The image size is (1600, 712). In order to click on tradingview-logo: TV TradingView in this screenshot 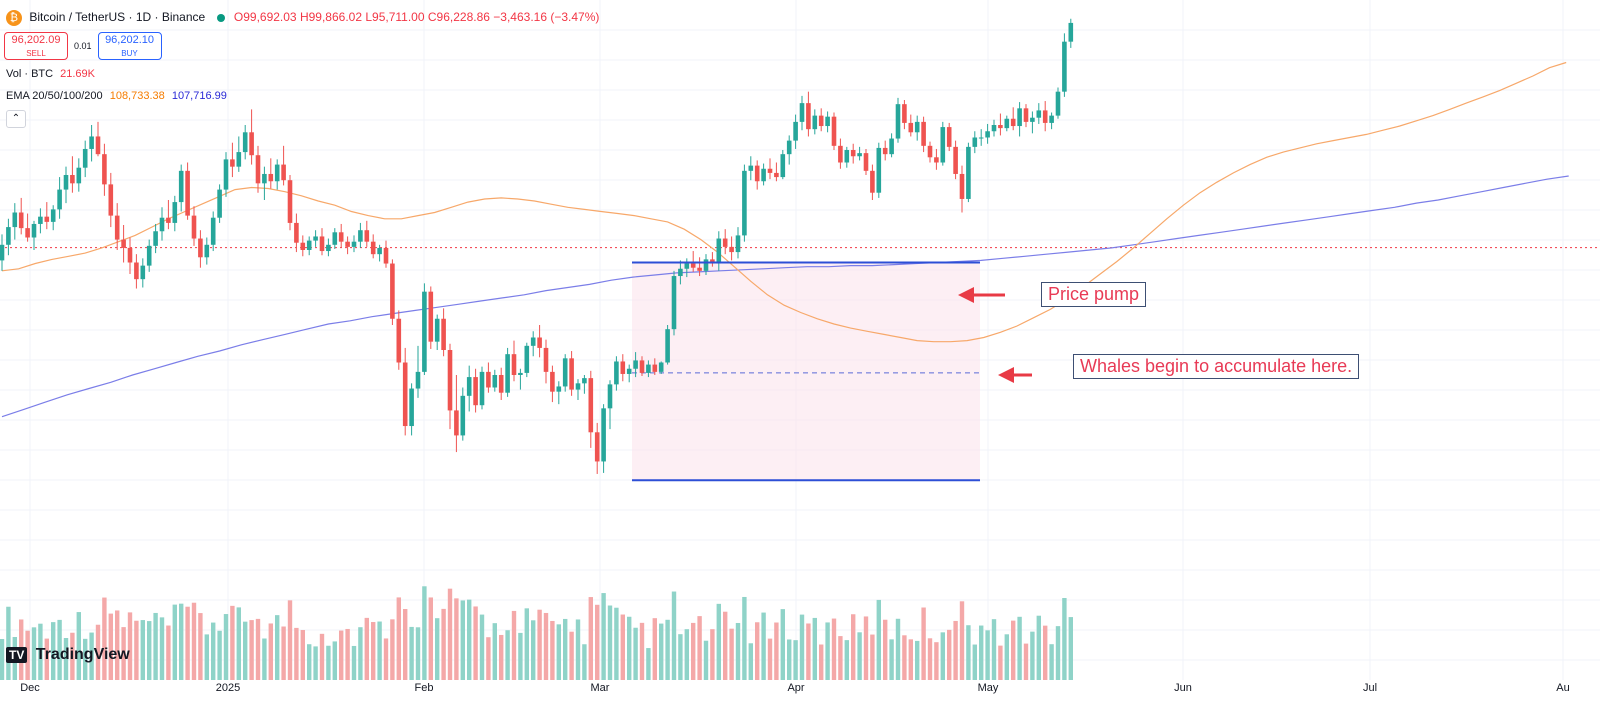, I will do `click(68, 655)`.